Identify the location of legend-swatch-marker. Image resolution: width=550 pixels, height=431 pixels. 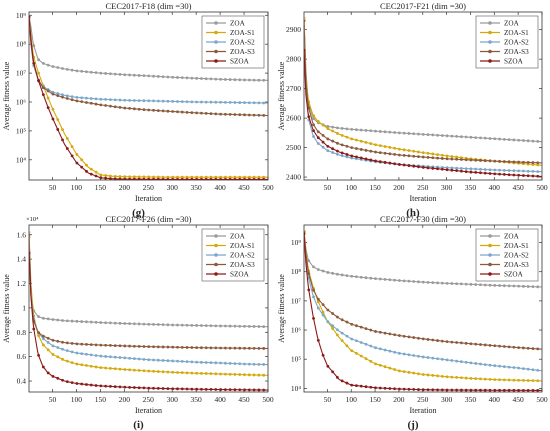
(490, 51).